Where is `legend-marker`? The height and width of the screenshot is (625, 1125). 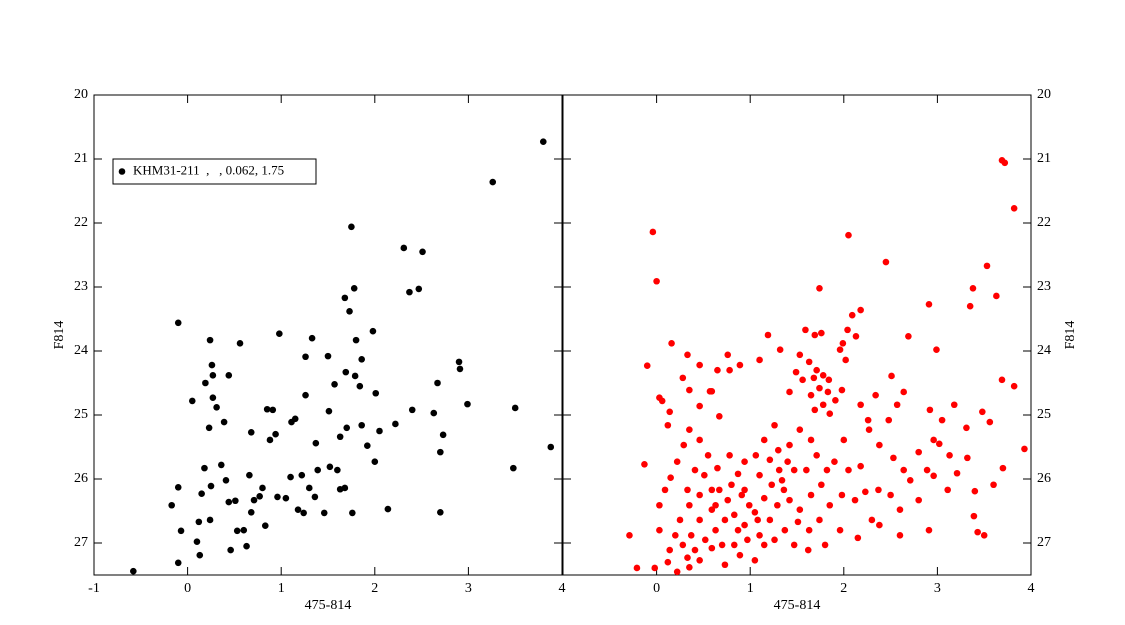 legend-marker is located at coordinates (122, 171).